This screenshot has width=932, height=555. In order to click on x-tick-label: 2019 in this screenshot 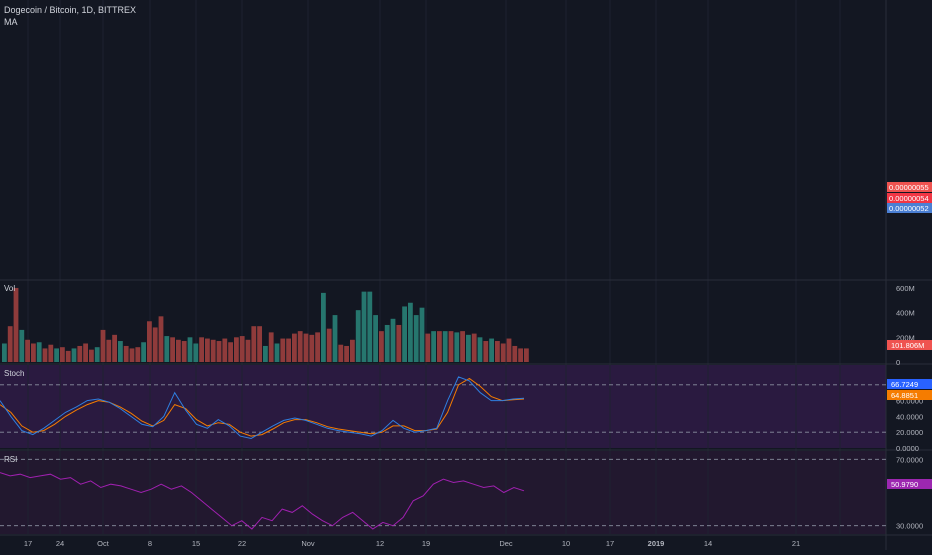, I will do `click(656, 543)`.